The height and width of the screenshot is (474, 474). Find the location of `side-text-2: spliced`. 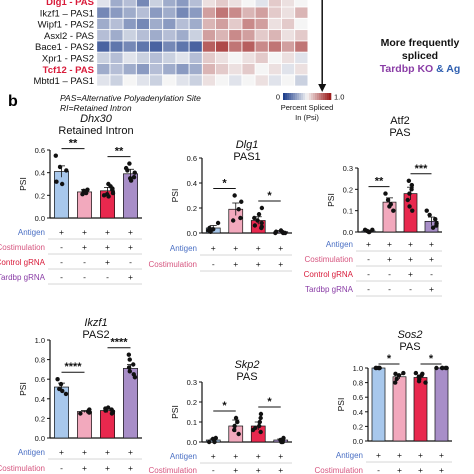

side-text-2: spliced is located at coordinates (420, 56).